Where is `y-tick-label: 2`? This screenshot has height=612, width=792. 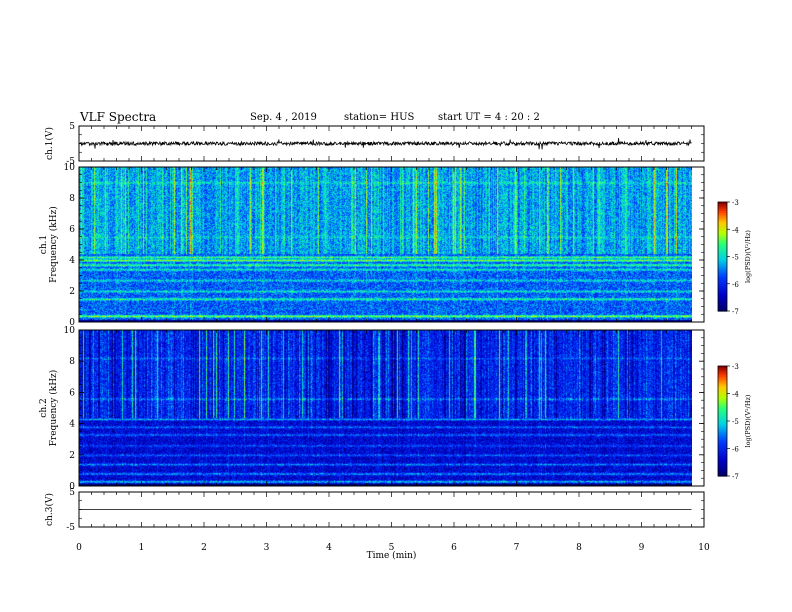 y-tick-label: 2 is located at coordinates (72, 292).